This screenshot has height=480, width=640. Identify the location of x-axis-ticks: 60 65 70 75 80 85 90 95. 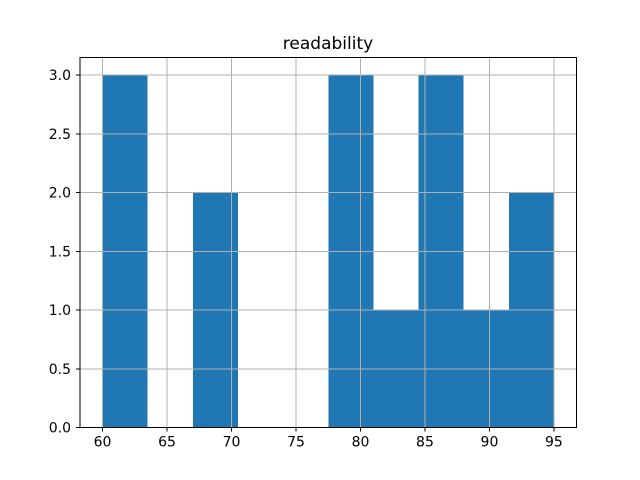
(328, 439).